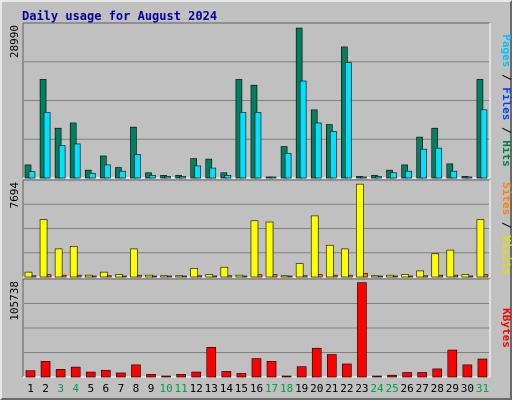  Describe the element at coordinates (120, 16) in the screenshot. I see `chart-title: Daily usage for August 2024` at that location.